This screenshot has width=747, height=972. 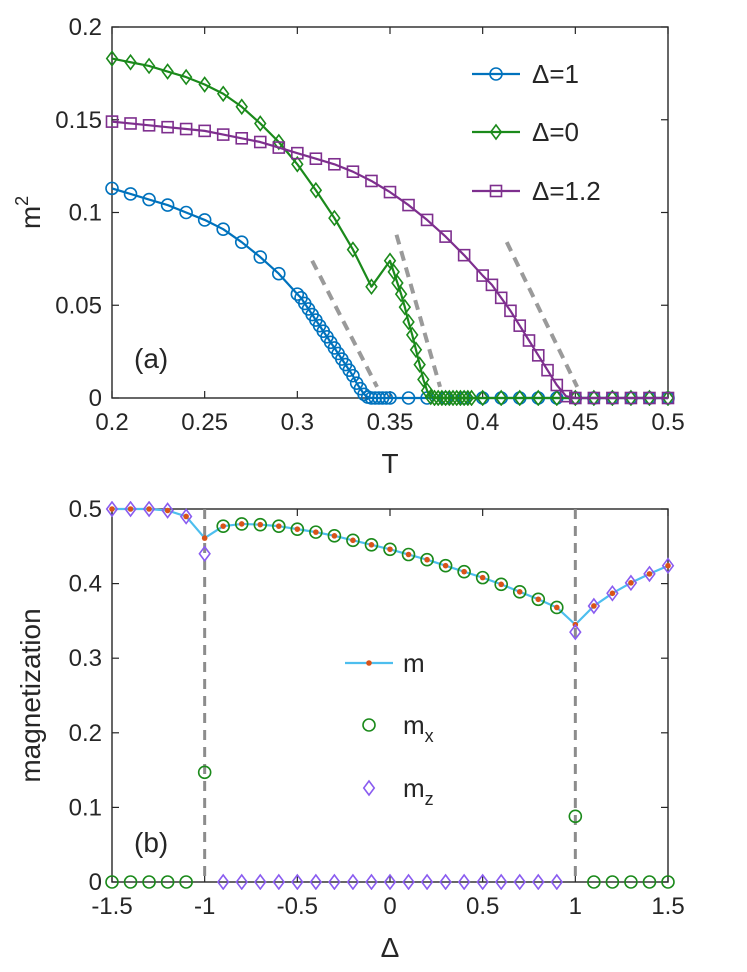 I want to click on y-axis-label: magnetization, so click(x=30, y=695).